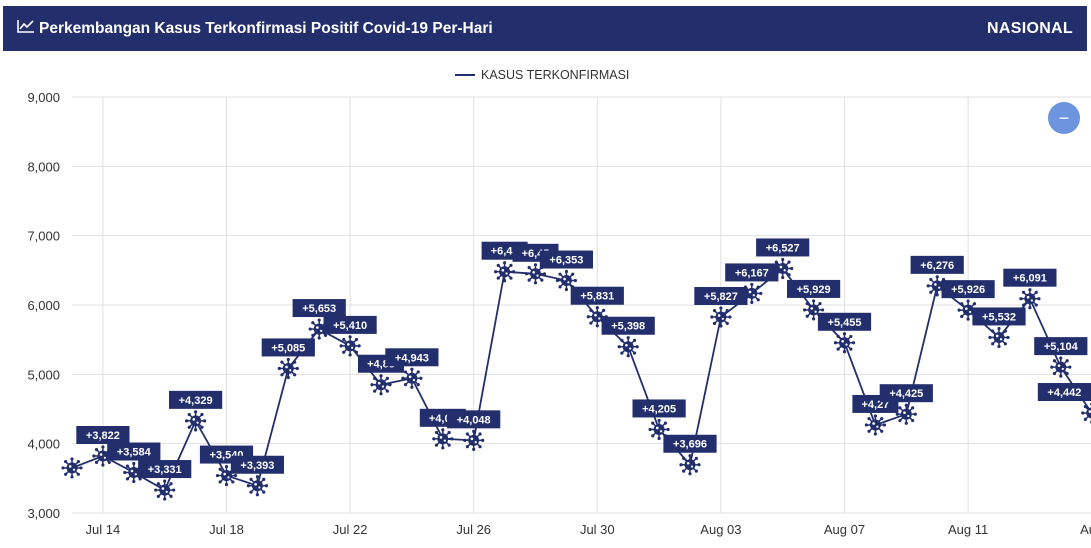 This screenshot has width=1091, height=548. Describe the element at coordinates (43, 166) in the screenshot. I see `y-tick-label: 8,000` at that location.